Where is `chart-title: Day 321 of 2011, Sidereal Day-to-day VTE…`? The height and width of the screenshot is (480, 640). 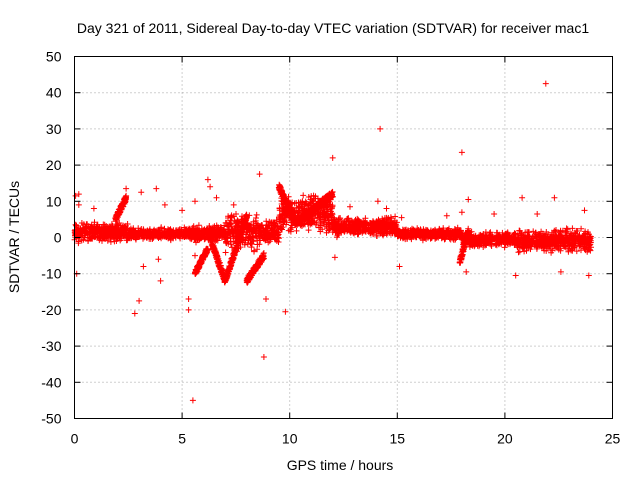 chart-title: Day 321 of 2011, Sidereal Day-to-day VTE… is located at coordinates (333, 28).